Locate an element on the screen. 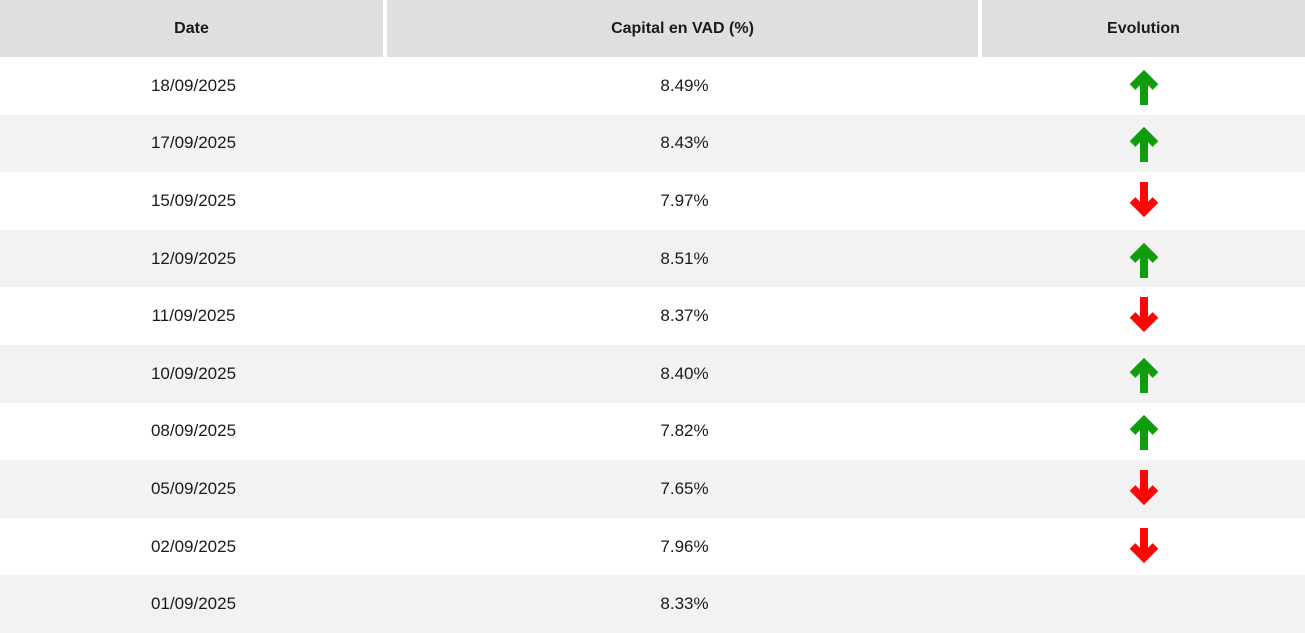 The height and width of the screenshot is (633, 1305). capital-vad-cell: 8.33% is located at coordinates (684, 604).